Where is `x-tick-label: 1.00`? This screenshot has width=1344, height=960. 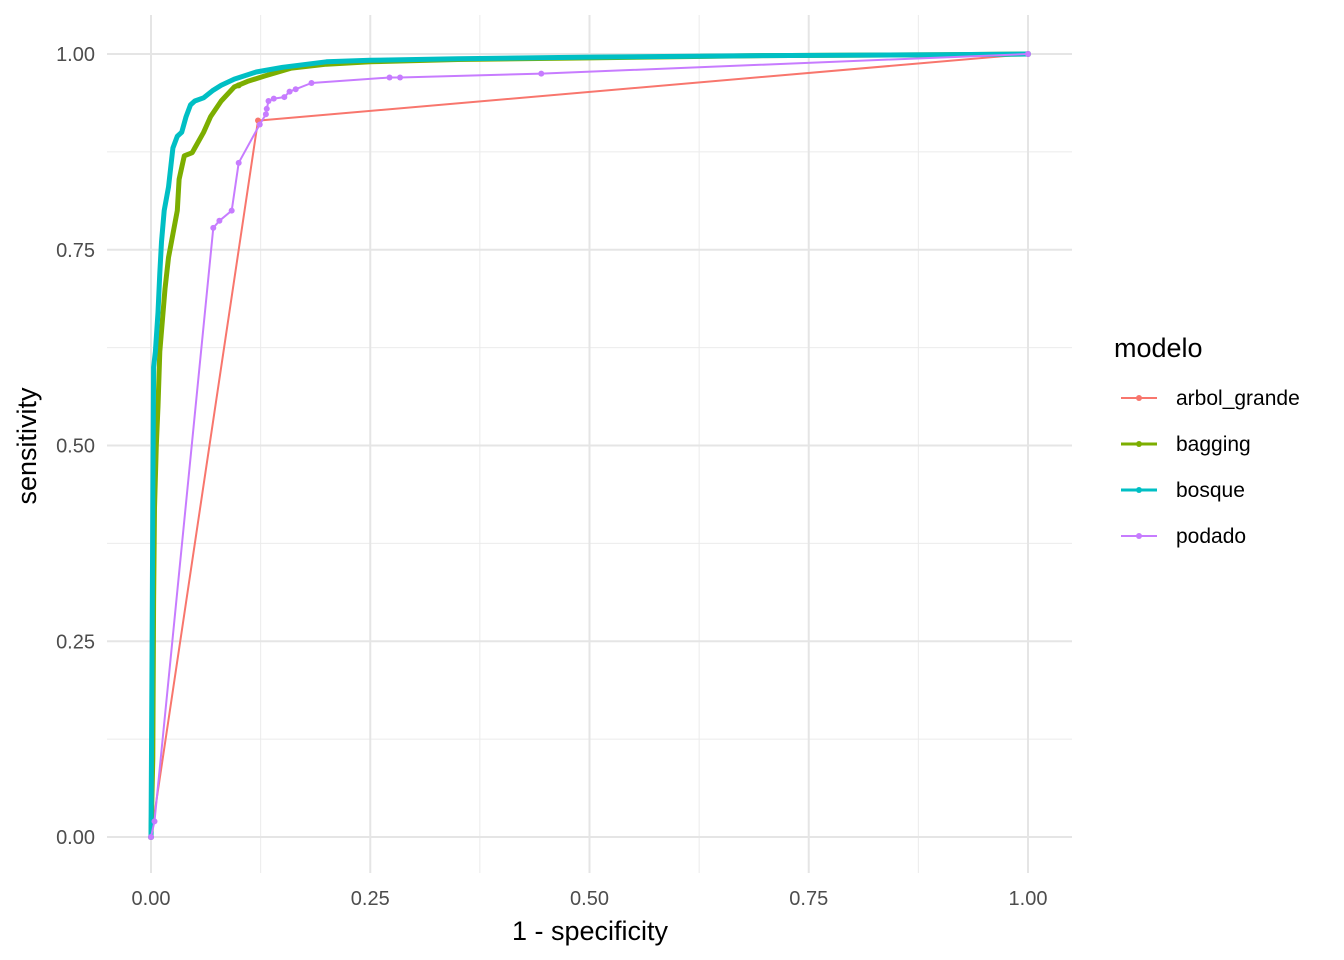 x-tick-label: 1.00 is located at coordinates (1028, 899).